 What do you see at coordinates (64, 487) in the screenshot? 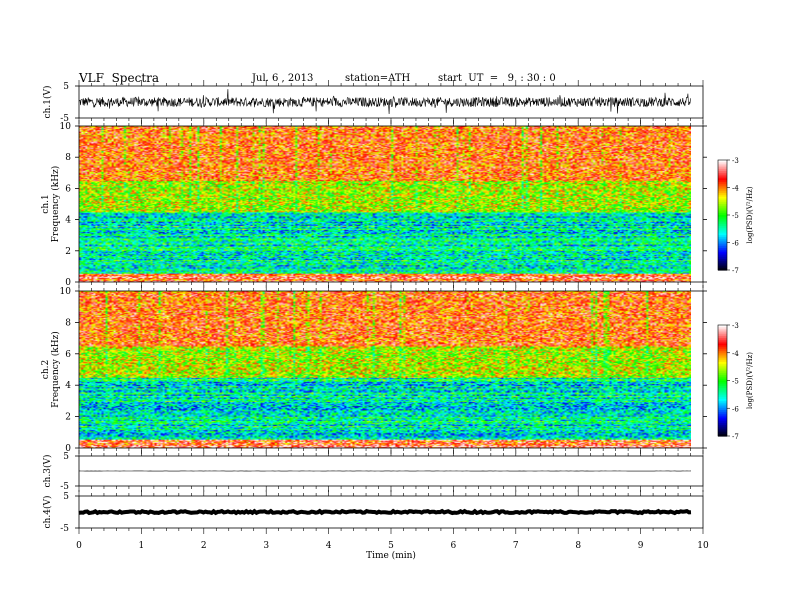
I see `ytick-label-ch3: -5` at bounding box center [64, 487].